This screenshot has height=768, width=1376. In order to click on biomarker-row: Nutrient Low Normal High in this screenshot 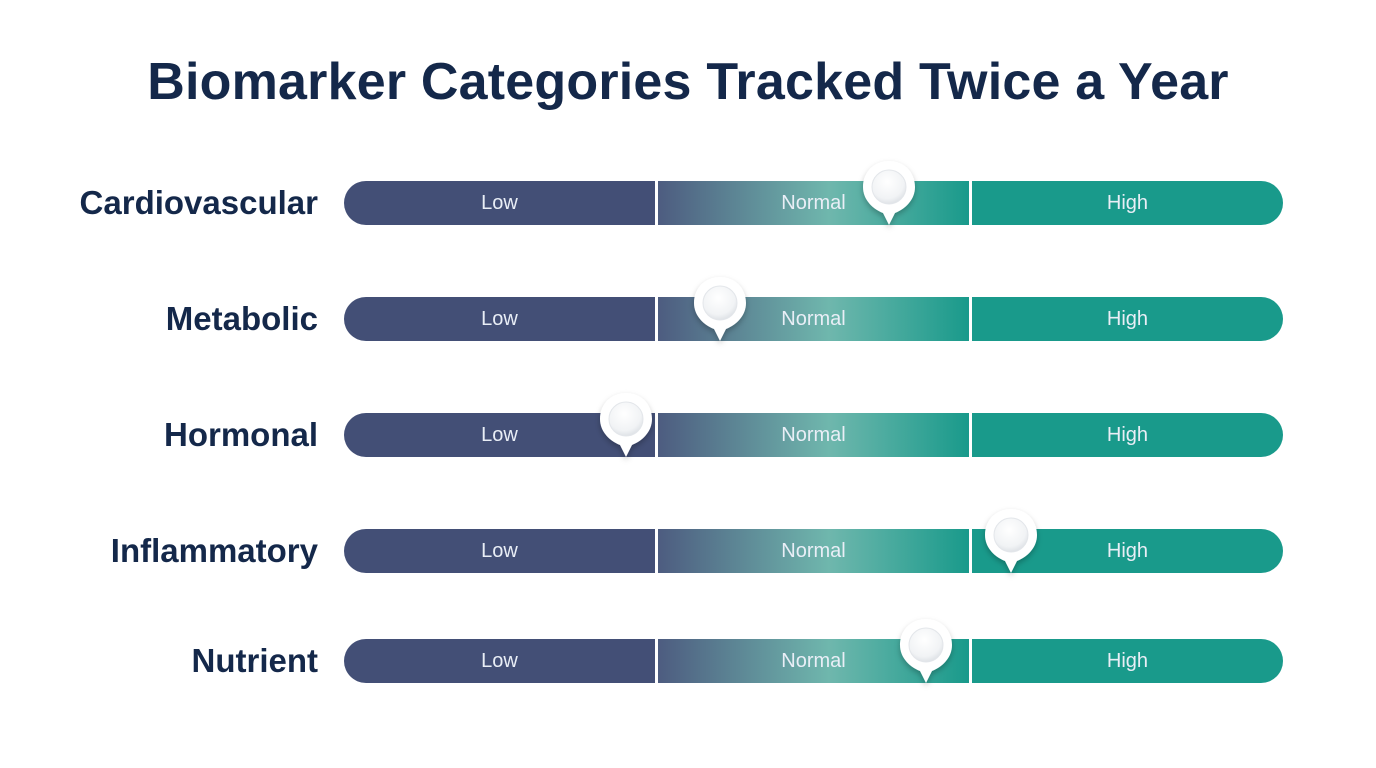, I will do `click(688, 651)`.